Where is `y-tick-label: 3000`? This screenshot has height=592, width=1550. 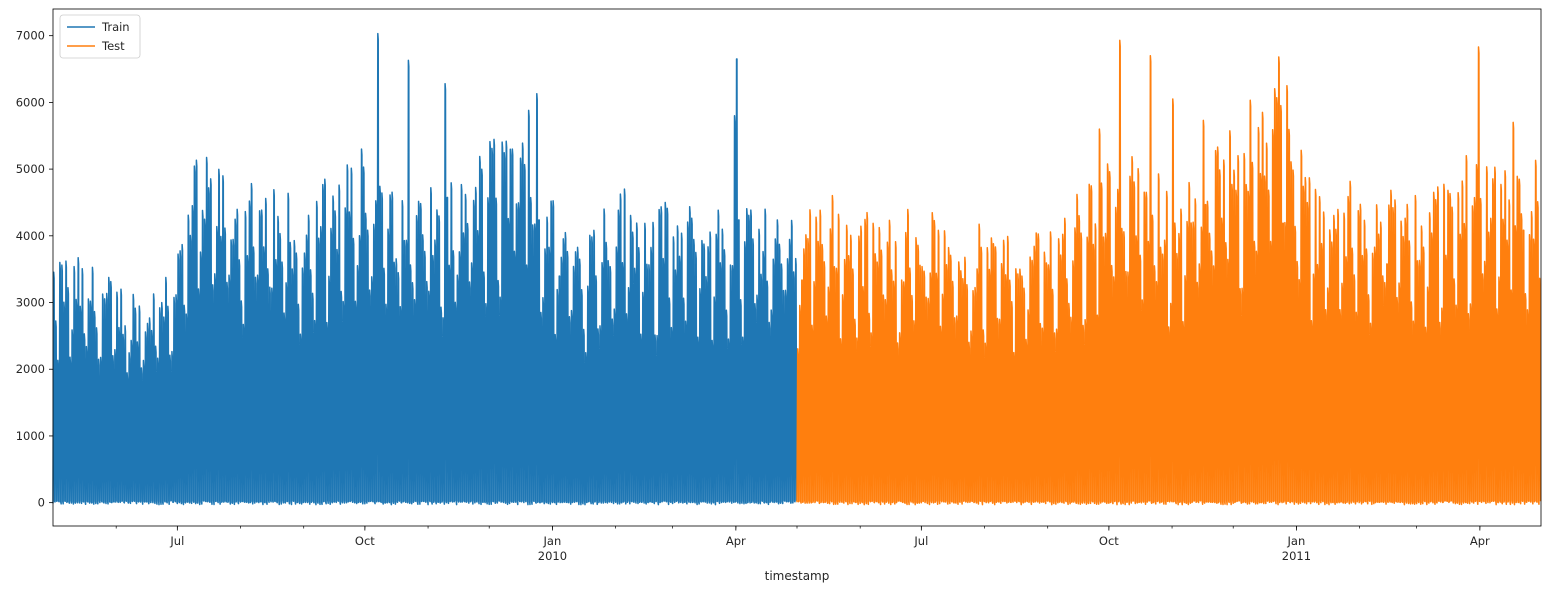
y-tick-label: 3000 is located at coordinates (30, 303).